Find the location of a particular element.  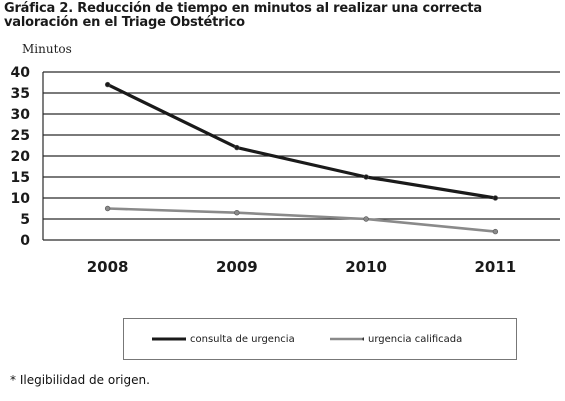

y-tick-label-0: 0 is located at coordinates (25, 241).